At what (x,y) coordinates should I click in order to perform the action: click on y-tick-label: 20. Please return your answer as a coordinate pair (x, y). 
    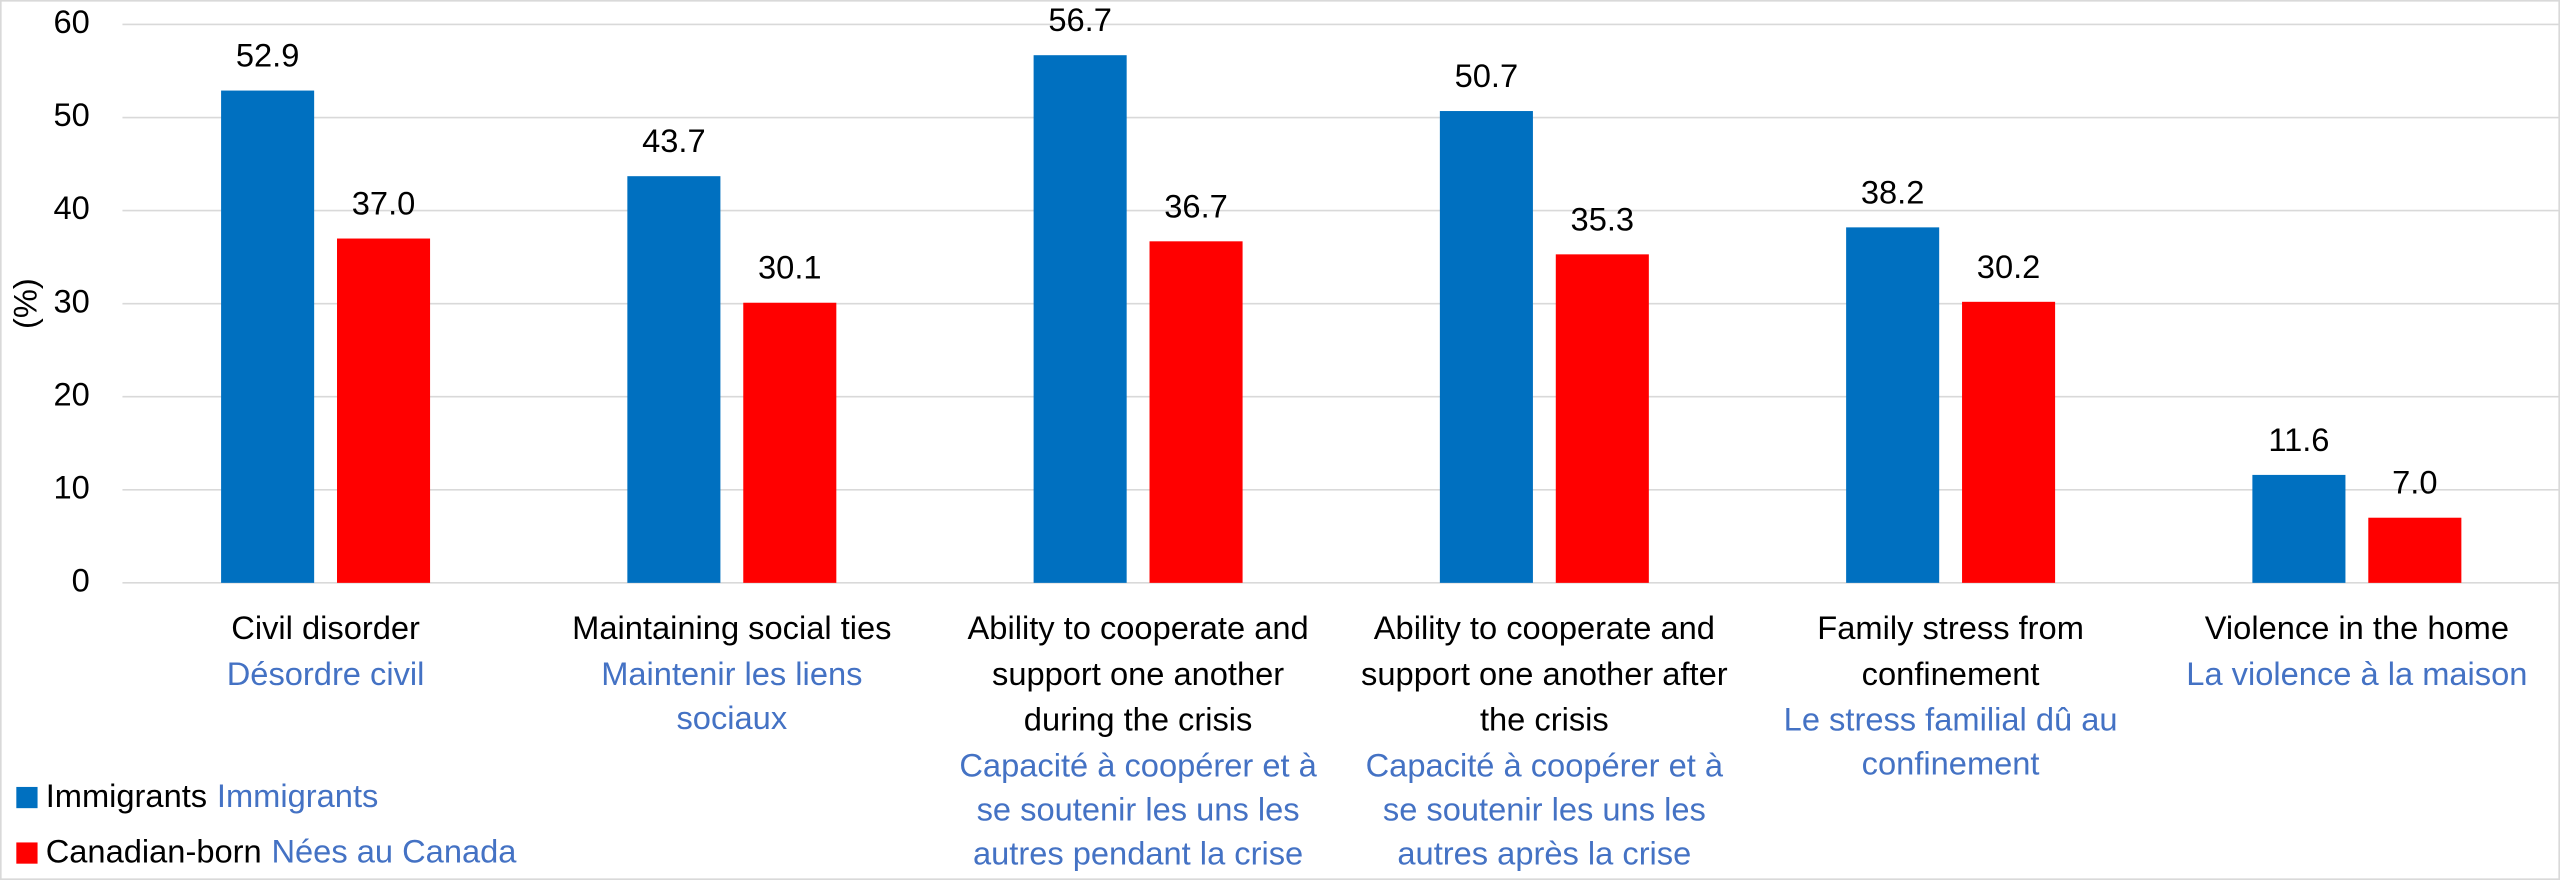
    Looking at the image, I should click on (71, 393).